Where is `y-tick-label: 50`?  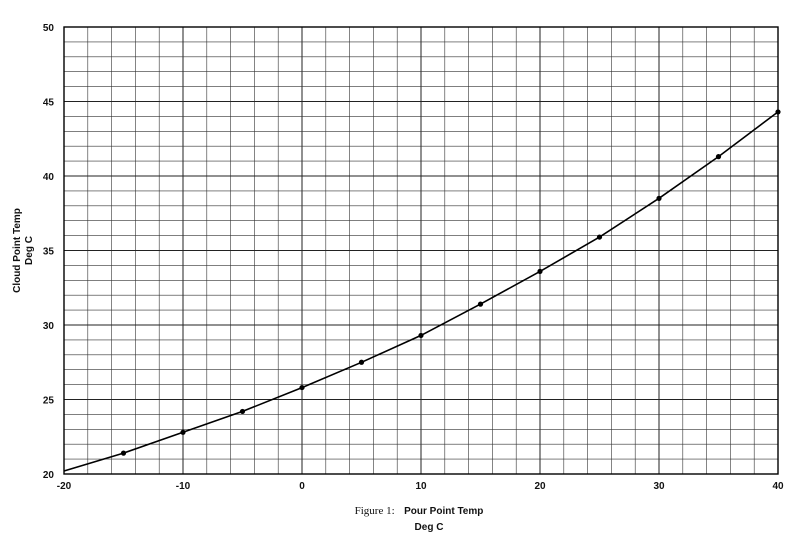
y-tick-label: 50 is located at coordinates (49, 28).